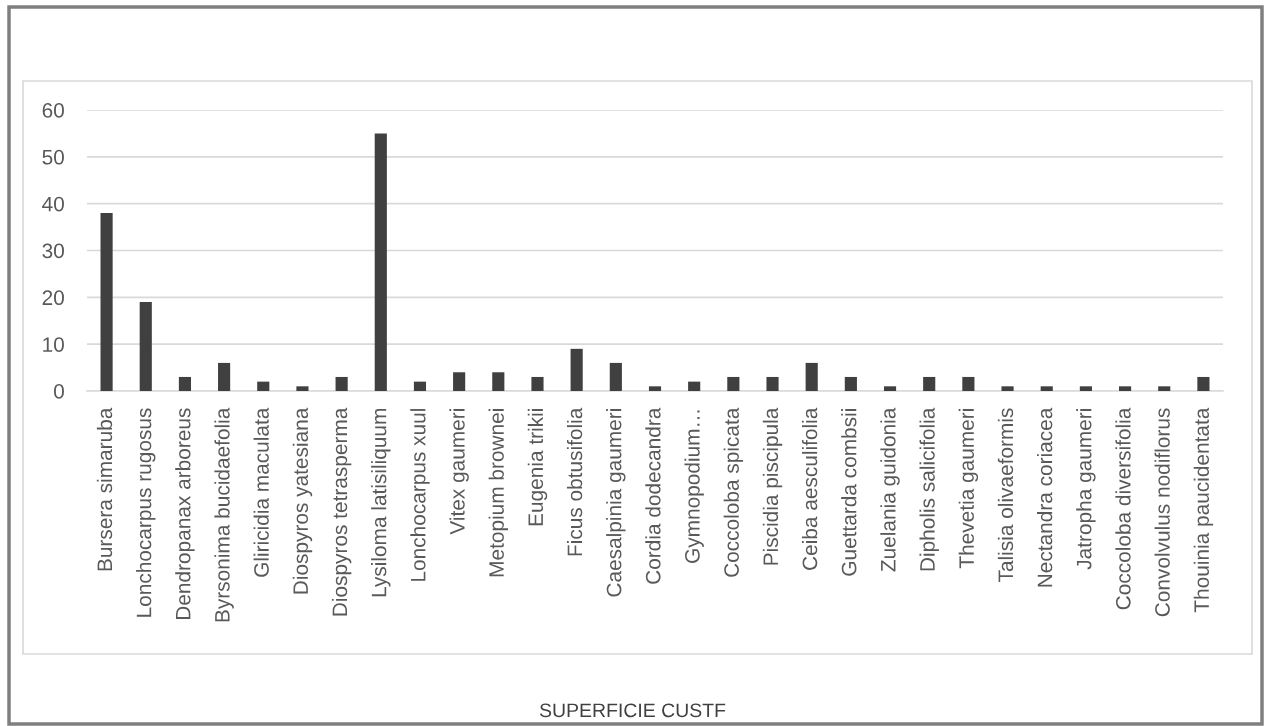 The height and width of the screenshot is (726, 1265). What do you see at coordinates (53, 298) in the screenshot?
I see `y-tick-label: 20` at bounding box center [53, 298].